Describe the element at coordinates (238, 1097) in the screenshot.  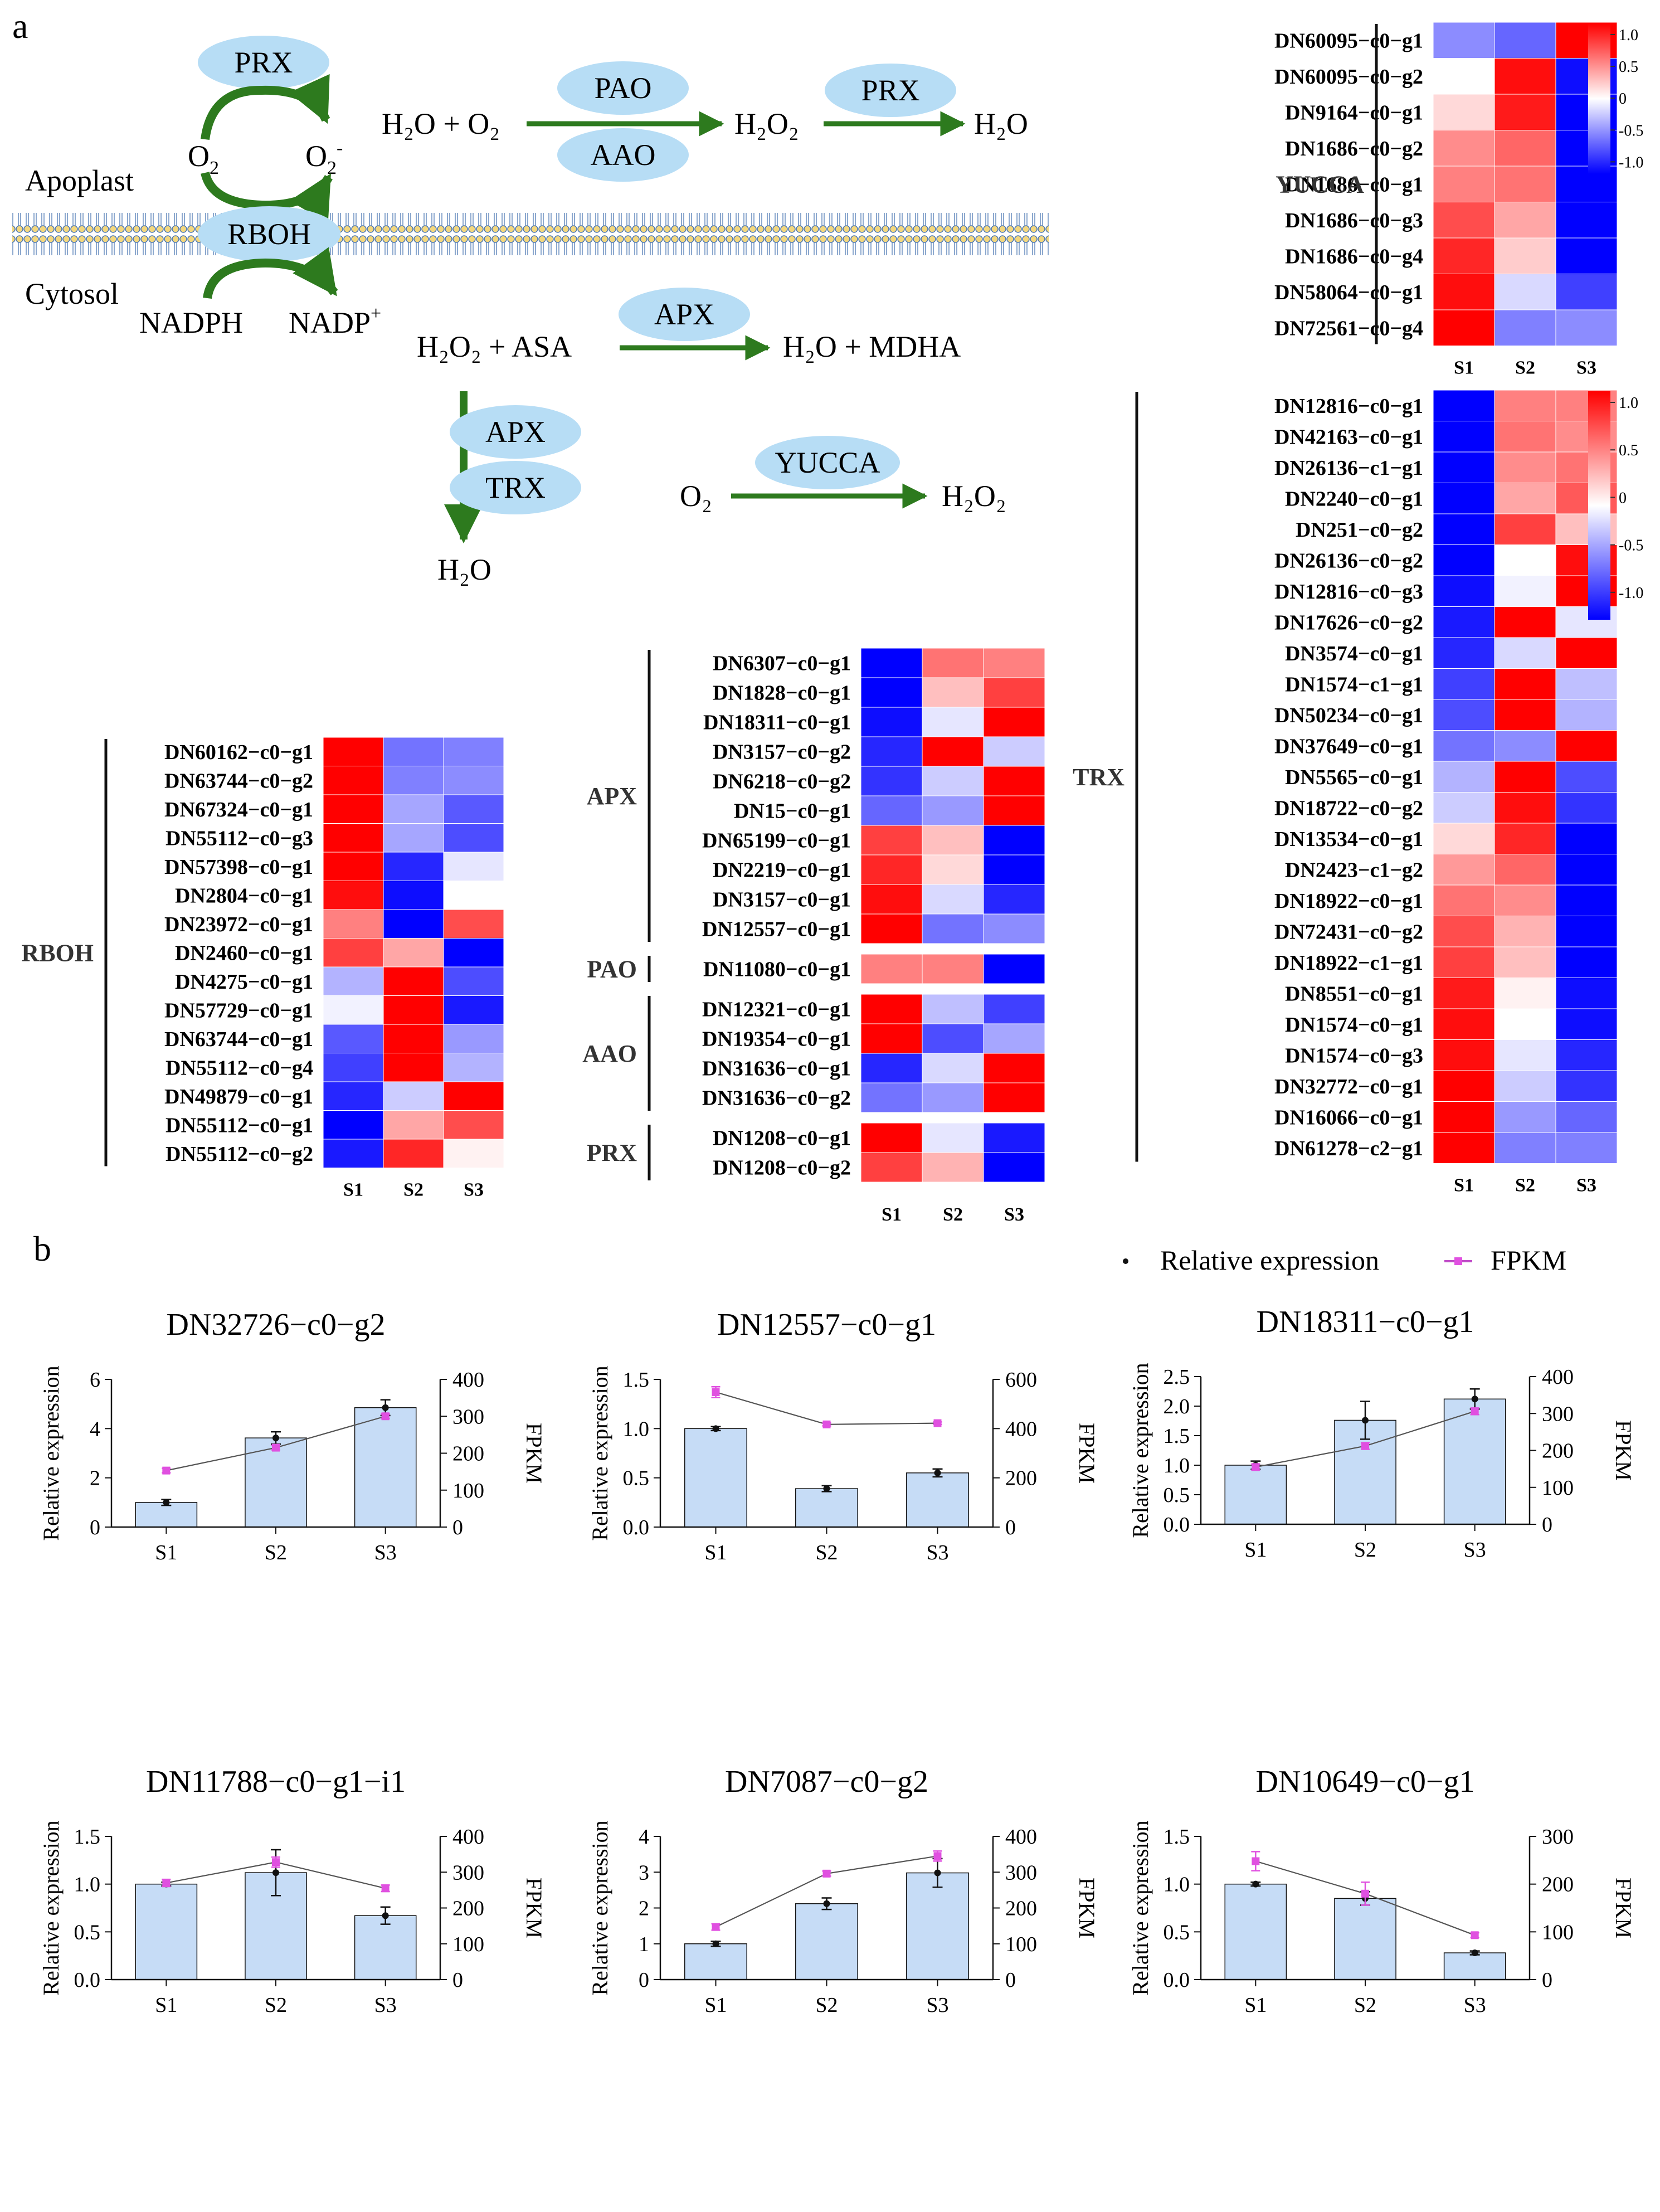
I see `gene-label: DN49879−c0−g1` at that location.